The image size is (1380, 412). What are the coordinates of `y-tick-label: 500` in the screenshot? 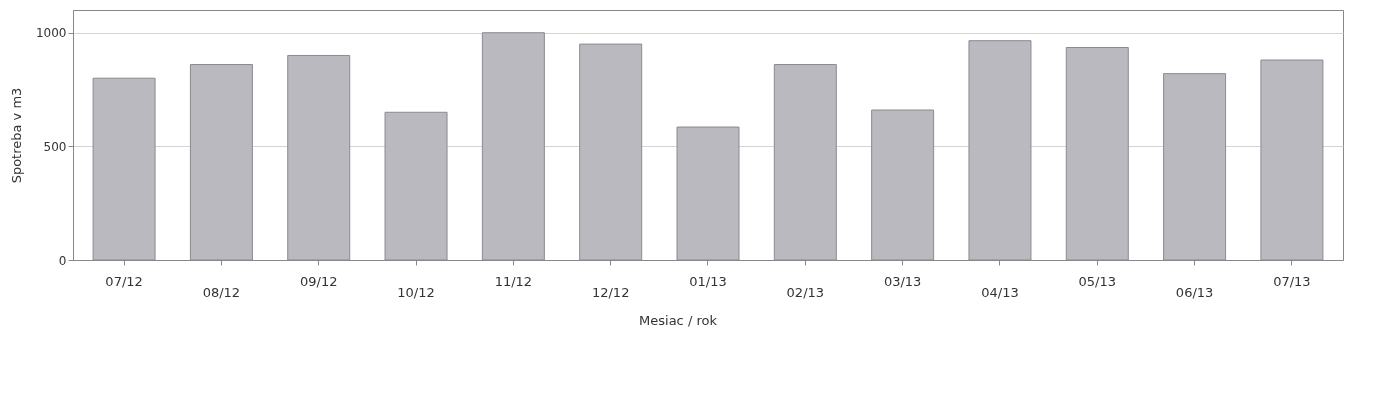 It's located at (55, 146).